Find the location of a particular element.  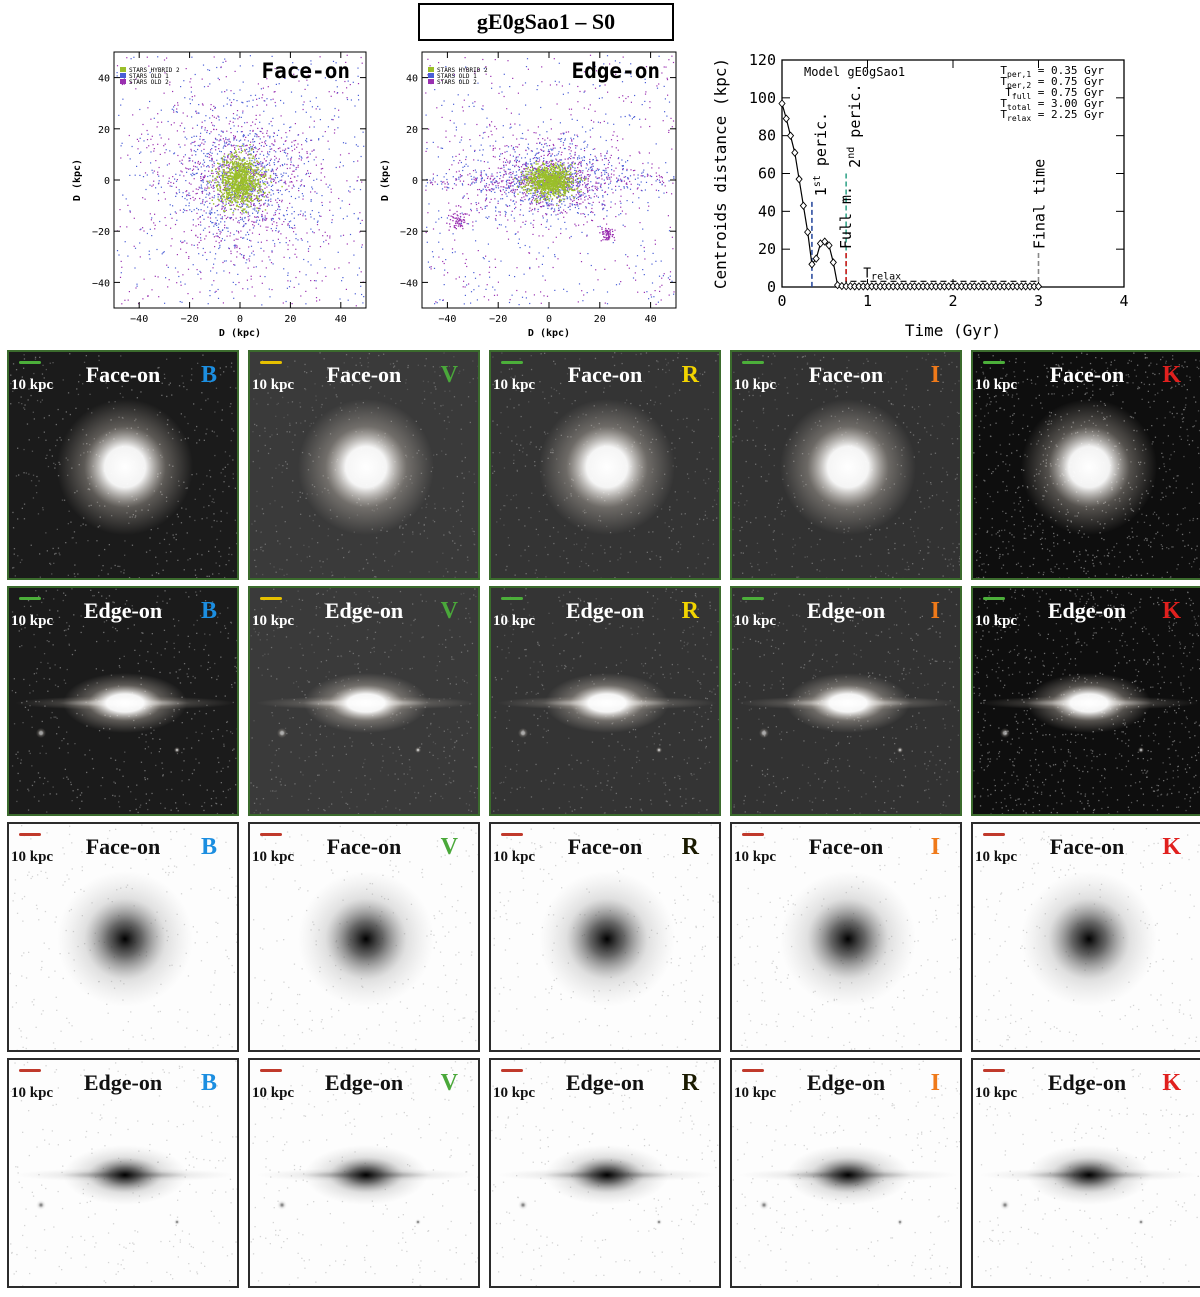

x-tick-label: 0 is located at coordinates (240, 319).